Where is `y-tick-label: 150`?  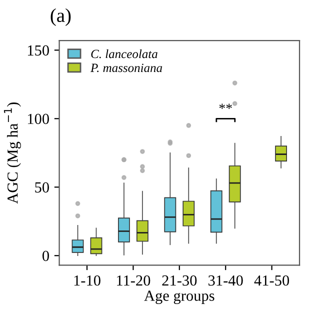 y-tick-label: 150 is located at coordinates (38, 50).